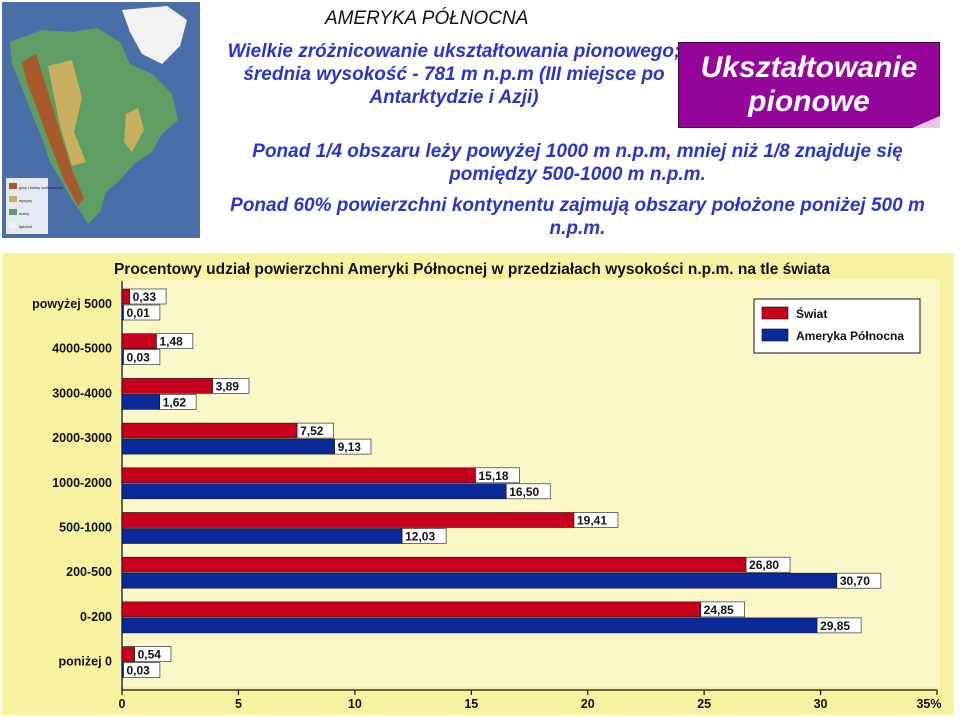  I want to click on data-label: 3,89, so click(228, 386).